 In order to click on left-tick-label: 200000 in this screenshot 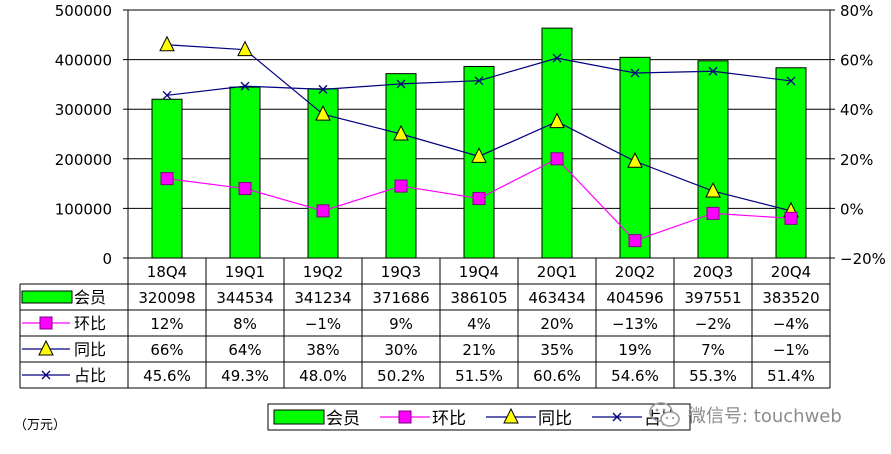, I will do `click(83, 160)`.